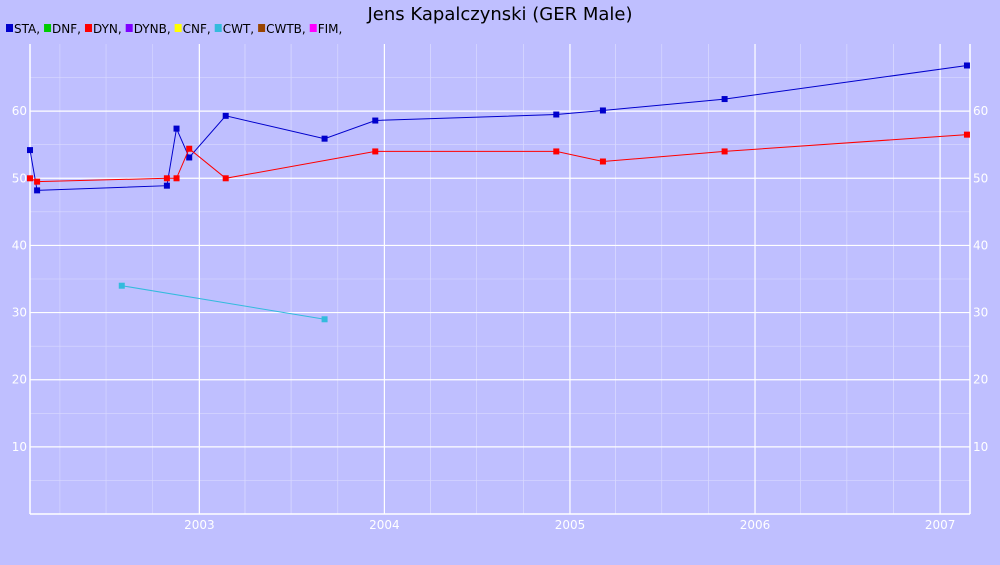 This screenshot has width=1000, height=565. What do you see at coordinates (27, 29) in the screenshot?
I see `legend-label: STA,` at bounding box center [27, 29].